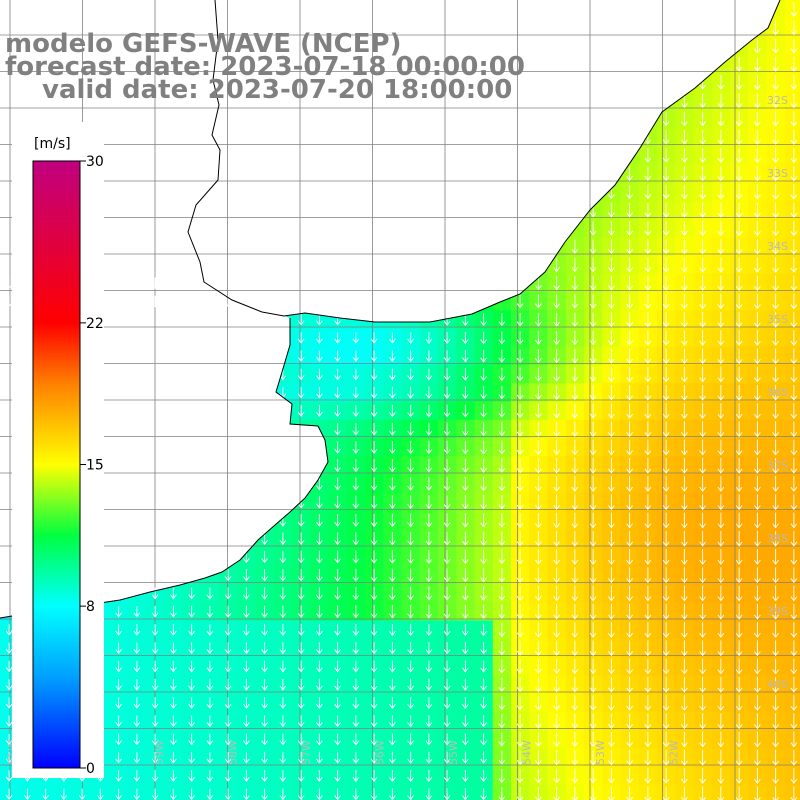 This screenshot has width=800, height=800. I want to click on colorbar-gradient, so click(56, 464).